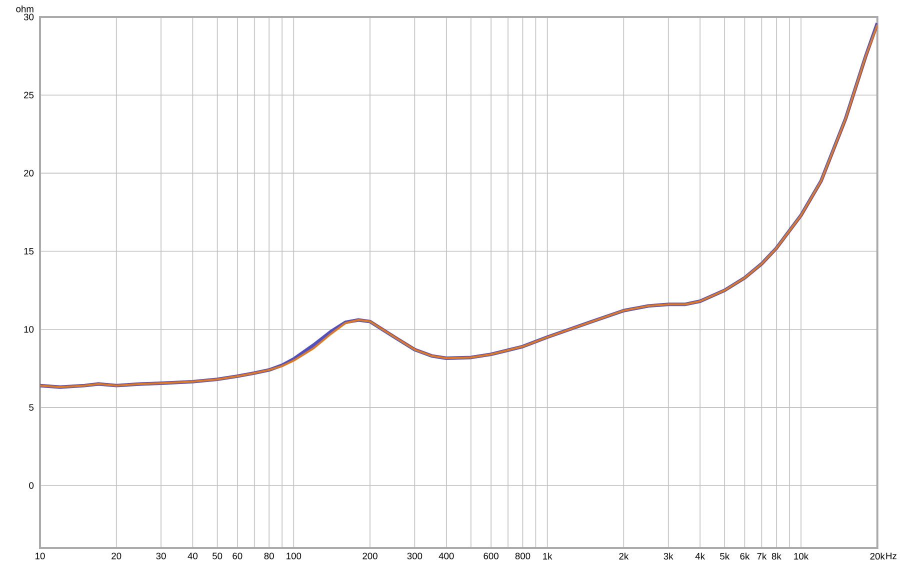 The height and width of the screenshot is (568, 900). What do you see at coordinates (294, 556) in the screenshot?
I see `x-tick-label: 100` at bounding box center [294, 556].